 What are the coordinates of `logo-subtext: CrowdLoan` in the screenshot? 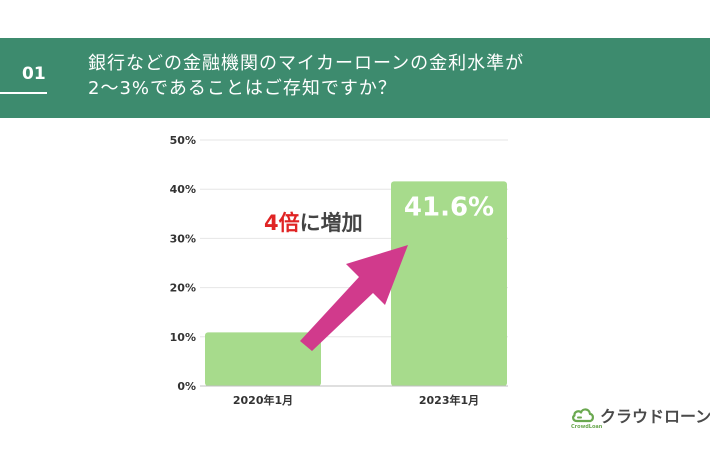 It's located at (587, 427).